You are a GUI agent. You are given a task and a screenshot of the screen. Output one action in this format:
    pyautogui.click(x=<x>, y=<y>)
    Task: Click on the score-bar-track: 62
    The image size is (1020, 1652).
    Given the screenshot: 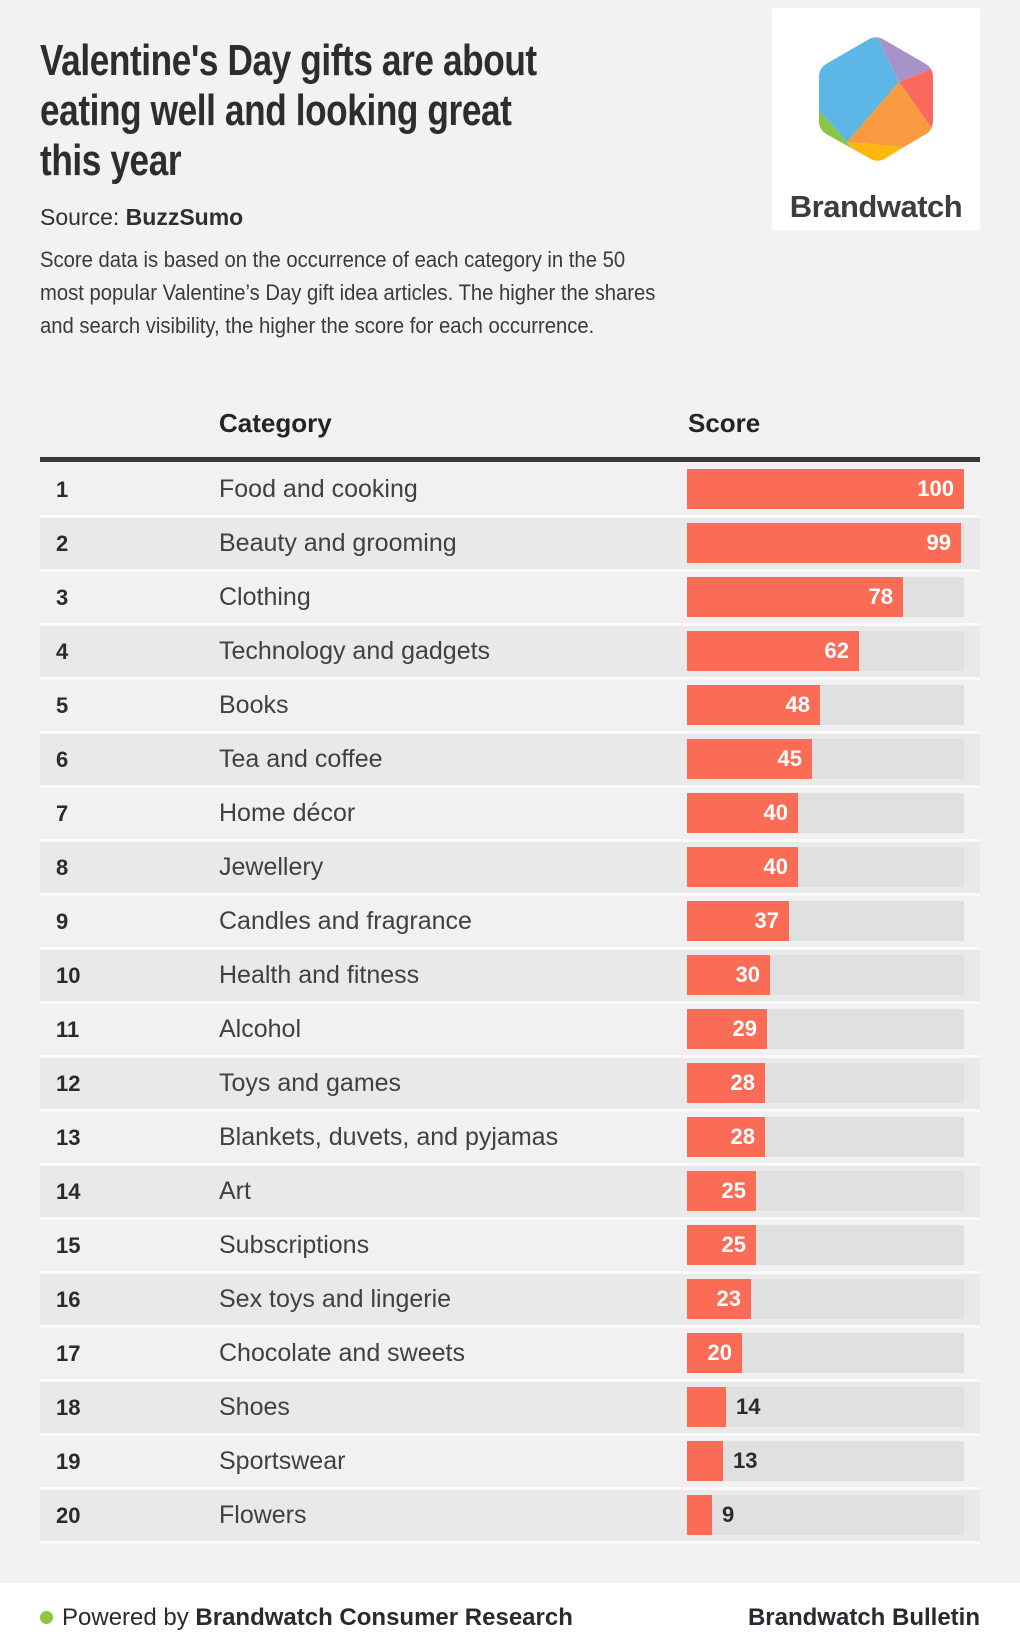 What is the action you would take?
    pyautogui.click(x=825, y=651)
    